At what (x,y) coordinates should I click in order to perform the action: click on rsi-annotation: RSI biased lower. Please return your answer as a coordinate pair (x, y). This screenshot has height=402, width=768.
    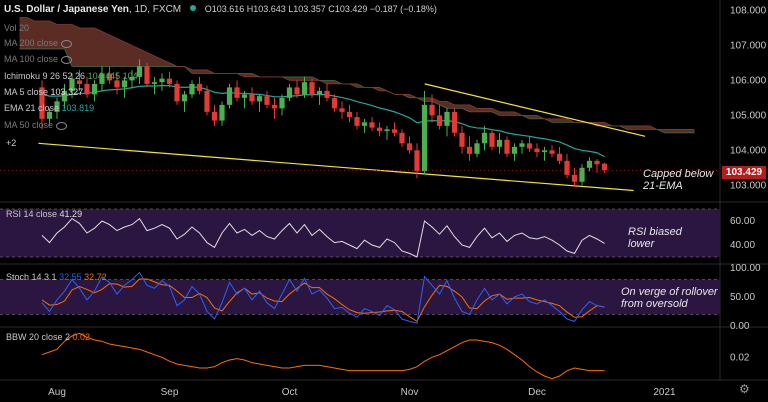
    Looking at the image, I should click on (655, 238).